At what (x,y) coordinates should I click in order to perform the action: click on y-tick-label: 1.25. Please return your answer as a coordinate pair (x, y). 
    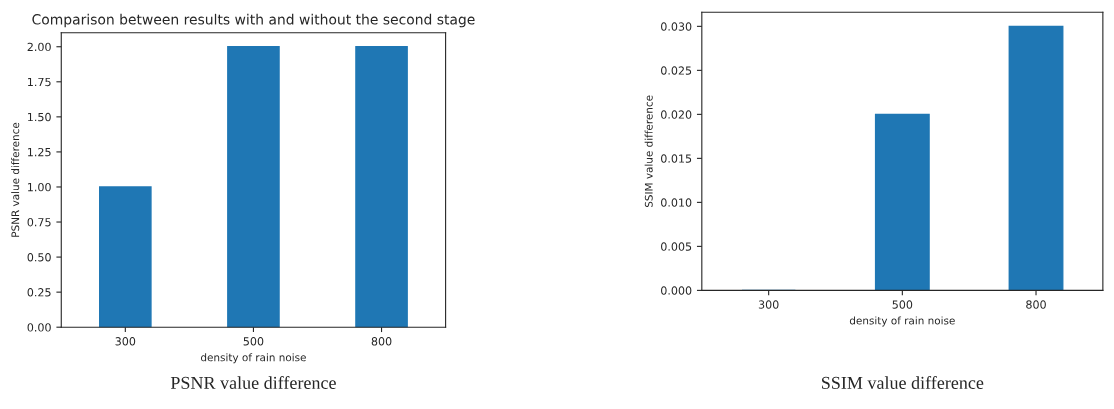
    Looking at the image, I should click on (39, 152).